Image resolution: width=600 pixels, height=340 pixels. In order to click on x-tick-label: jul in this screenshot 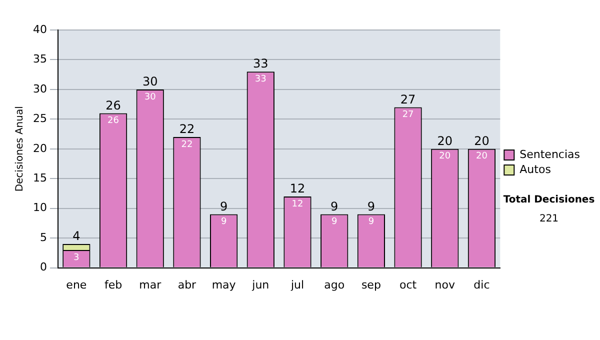, I will do `click(297, 285)`.